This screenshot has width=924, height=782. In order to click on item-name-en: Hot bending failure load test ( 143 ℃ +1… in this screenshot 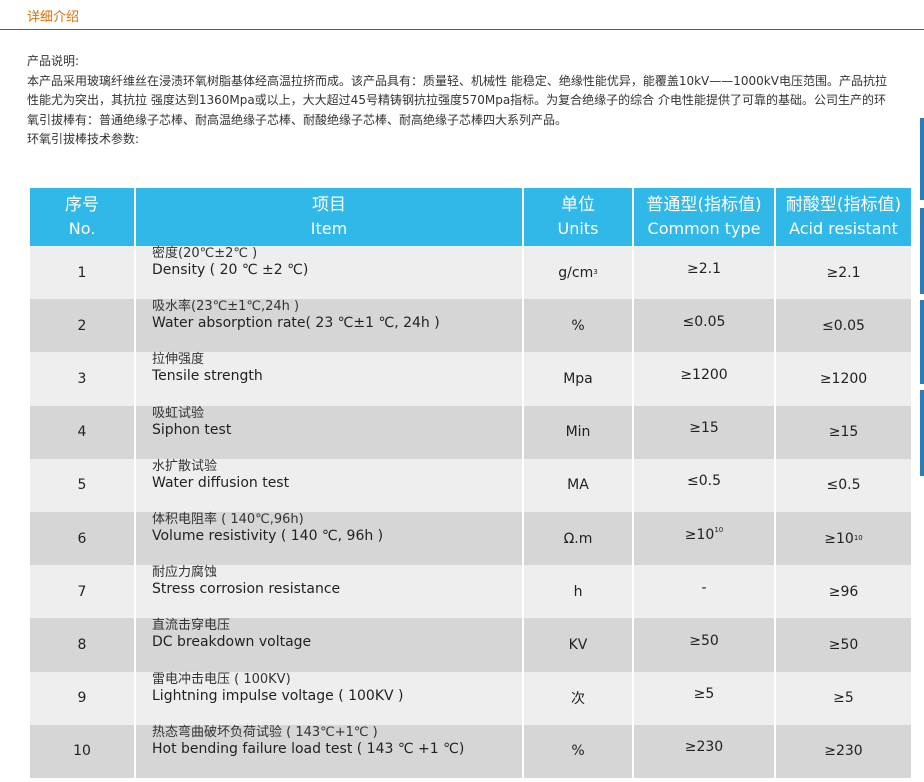, I will do `click(308, 748)`.